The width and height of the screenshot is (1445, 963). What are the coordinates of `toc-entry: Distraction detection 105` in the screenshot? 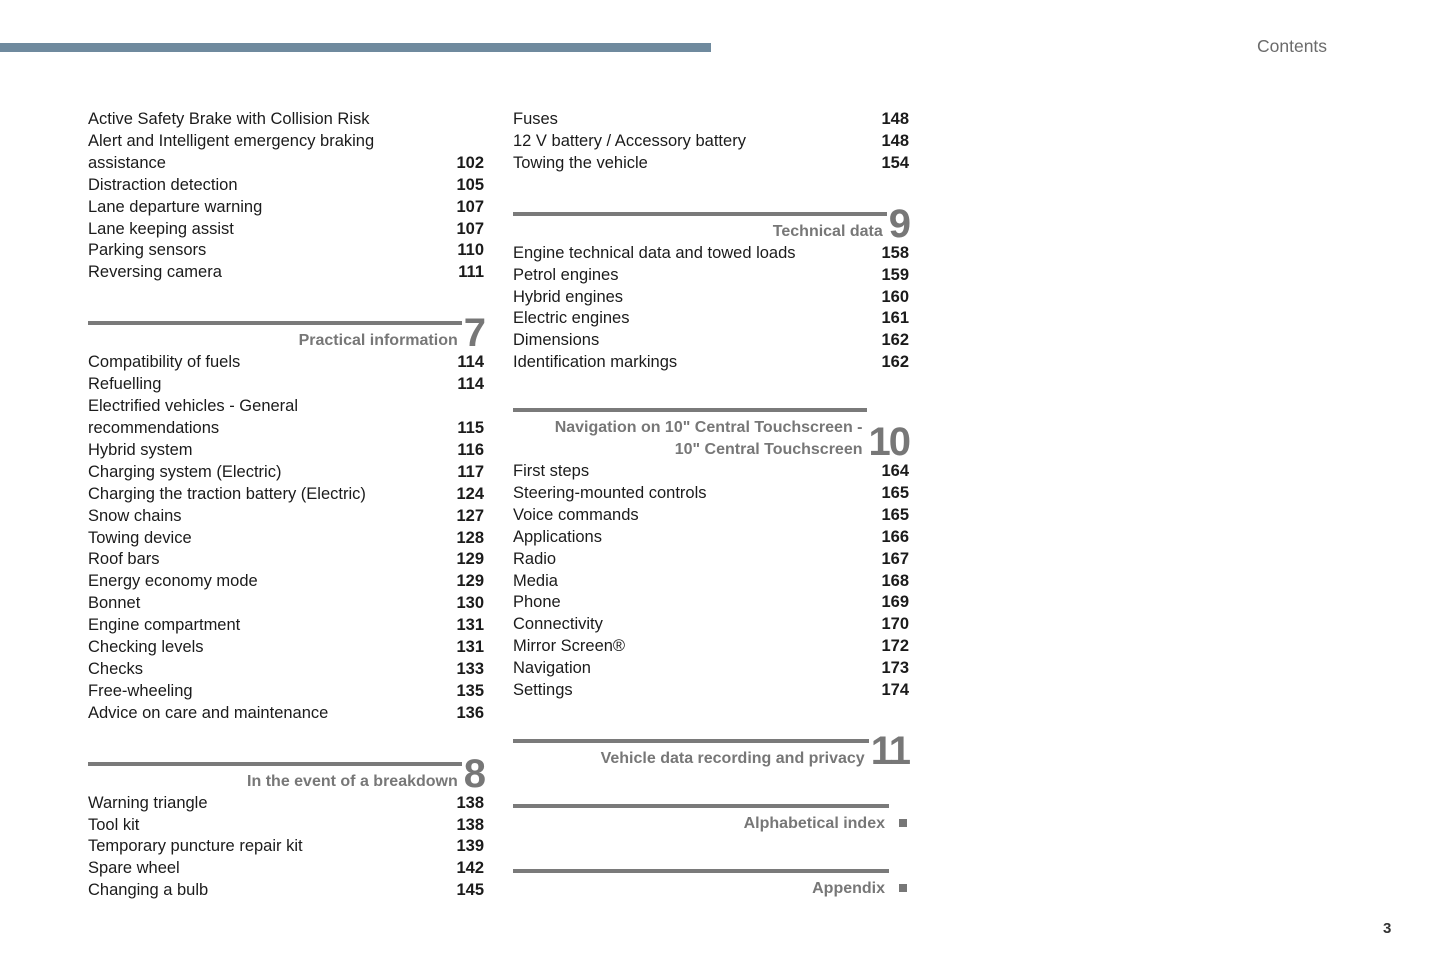 It's located at (286, 186).